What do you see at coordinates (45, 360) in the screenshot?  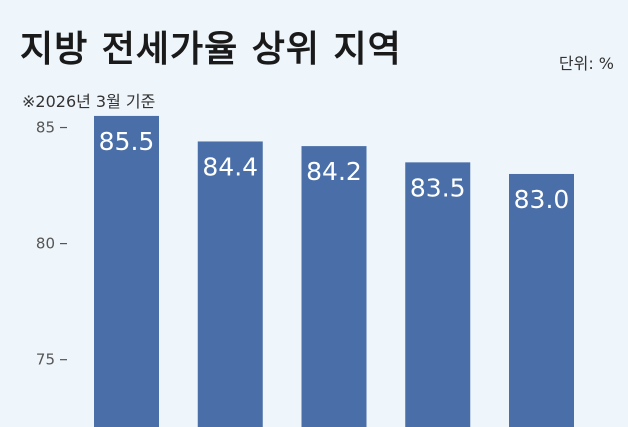 I see `y-tick-label: 75` at bounding box center [45, 360].